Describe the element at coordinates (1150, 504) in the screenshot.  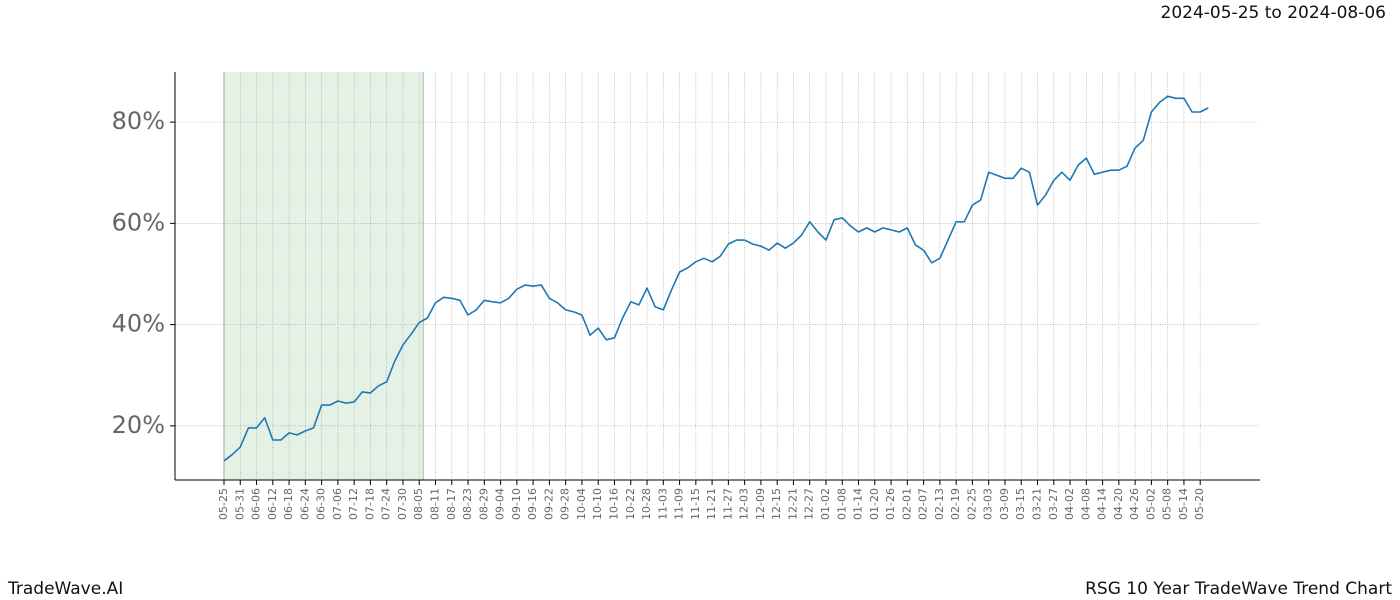
I see `x-tick-label: 05-02` at that location.